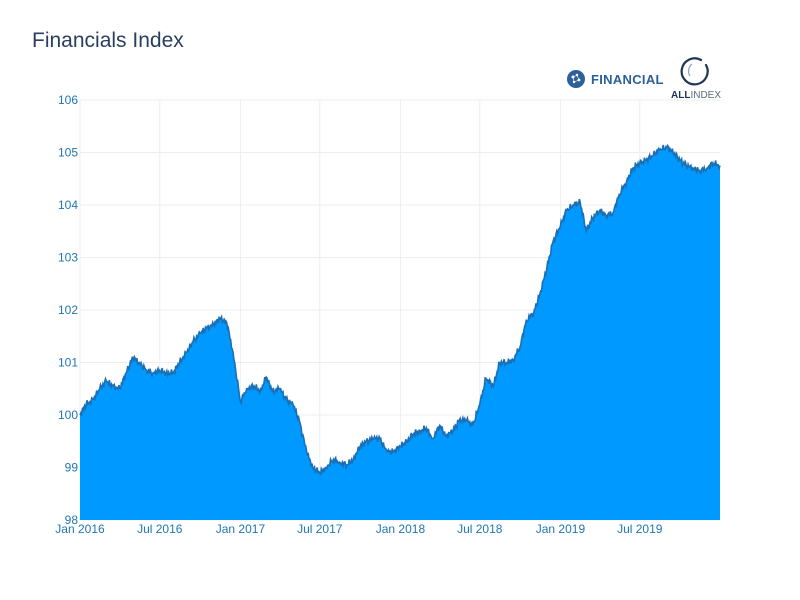 The height and width of the screenshot is (600, 800). I want to click on x-tick-label: Jan 2017, so click(241, 529).